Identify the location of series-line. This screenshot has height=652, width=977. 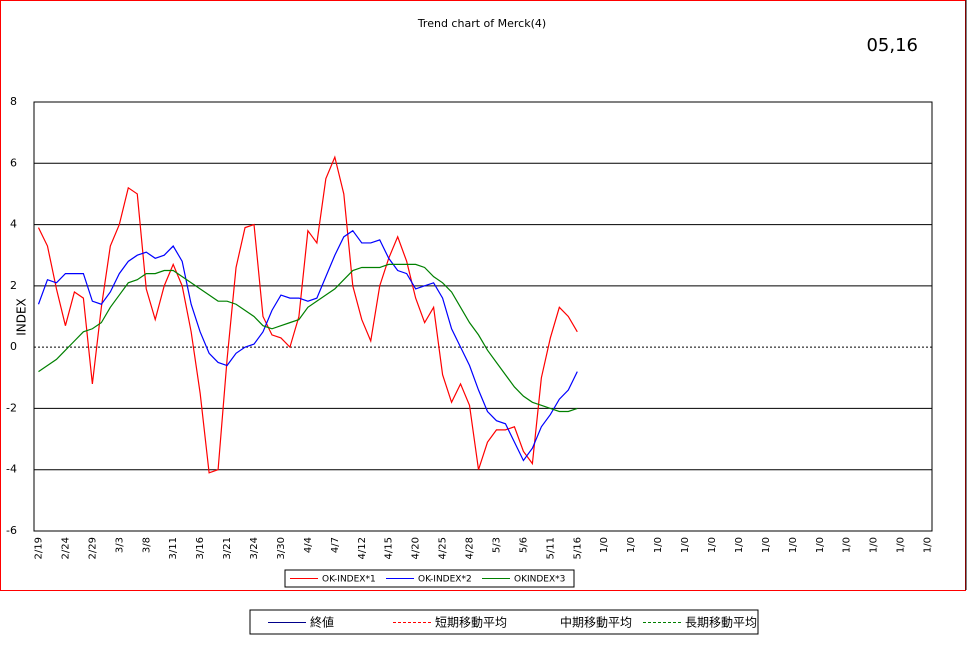
(308, 338).